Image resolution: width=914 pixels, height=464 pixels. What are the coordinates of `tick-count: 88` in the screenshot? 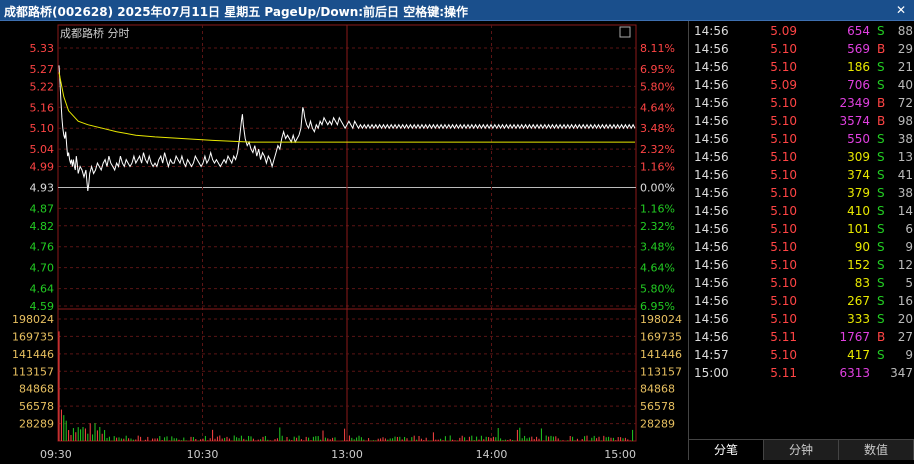 It's located at (905, 31).